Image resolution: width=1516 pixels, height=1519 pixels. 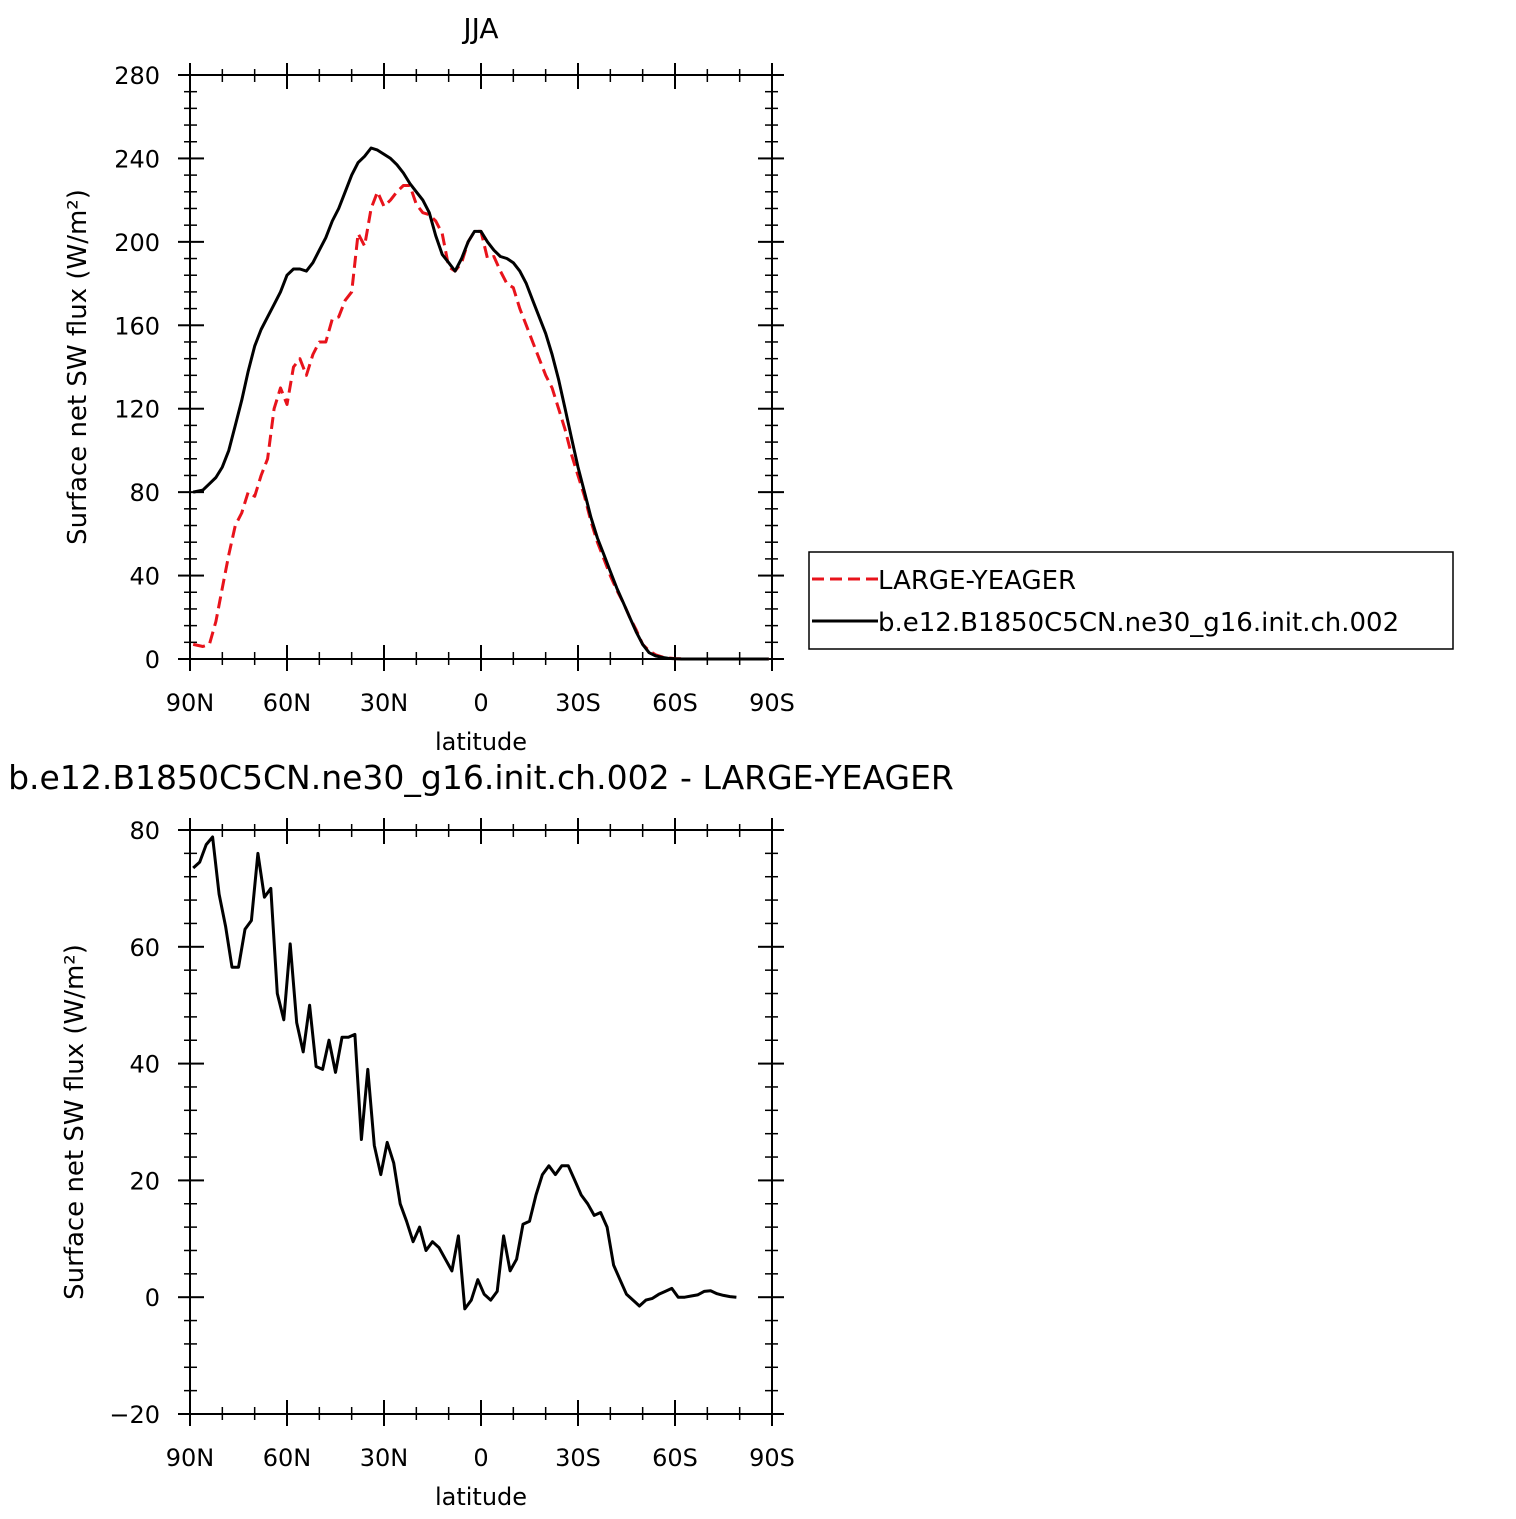 I want to click on top-chart-title: JJA, so click(x=479, y=28).